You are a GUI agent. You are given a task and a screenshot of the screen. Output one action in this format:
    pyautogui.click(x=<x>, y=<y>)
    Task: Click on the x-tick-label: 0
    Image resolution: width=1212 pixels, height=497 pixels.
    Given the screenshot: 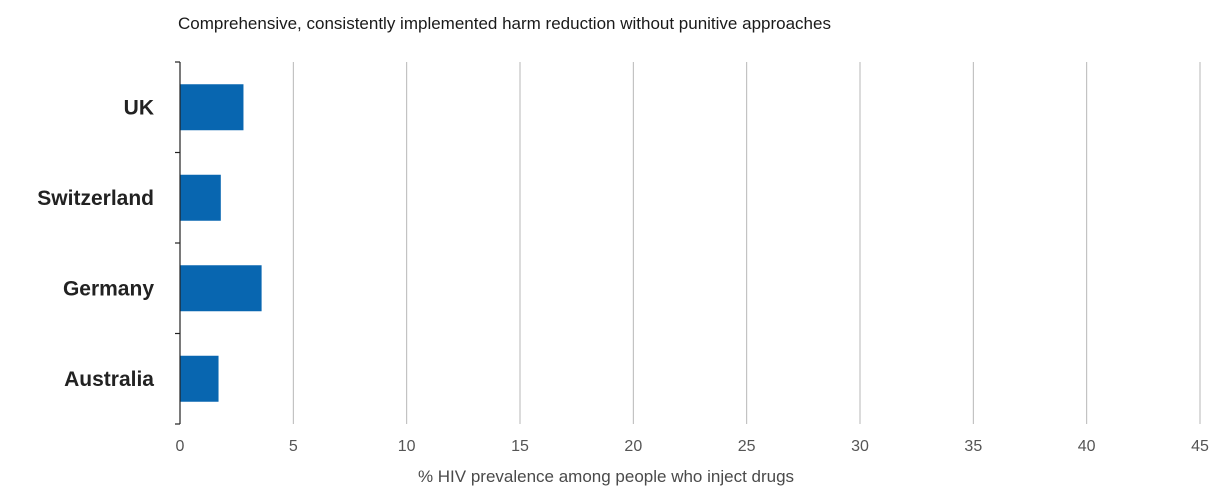 What is the action you would take?
    pyautogui.click(x=180, y=446)
    